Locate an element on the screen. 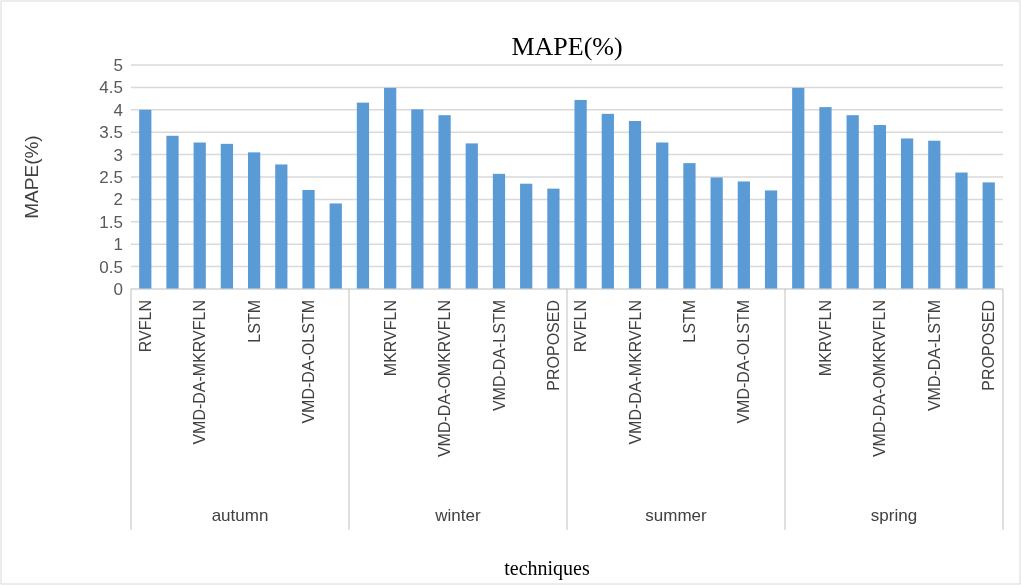 This screenshot has height=585, width=1021. y-tick-label: 5 is located at coordinates (118, 65).